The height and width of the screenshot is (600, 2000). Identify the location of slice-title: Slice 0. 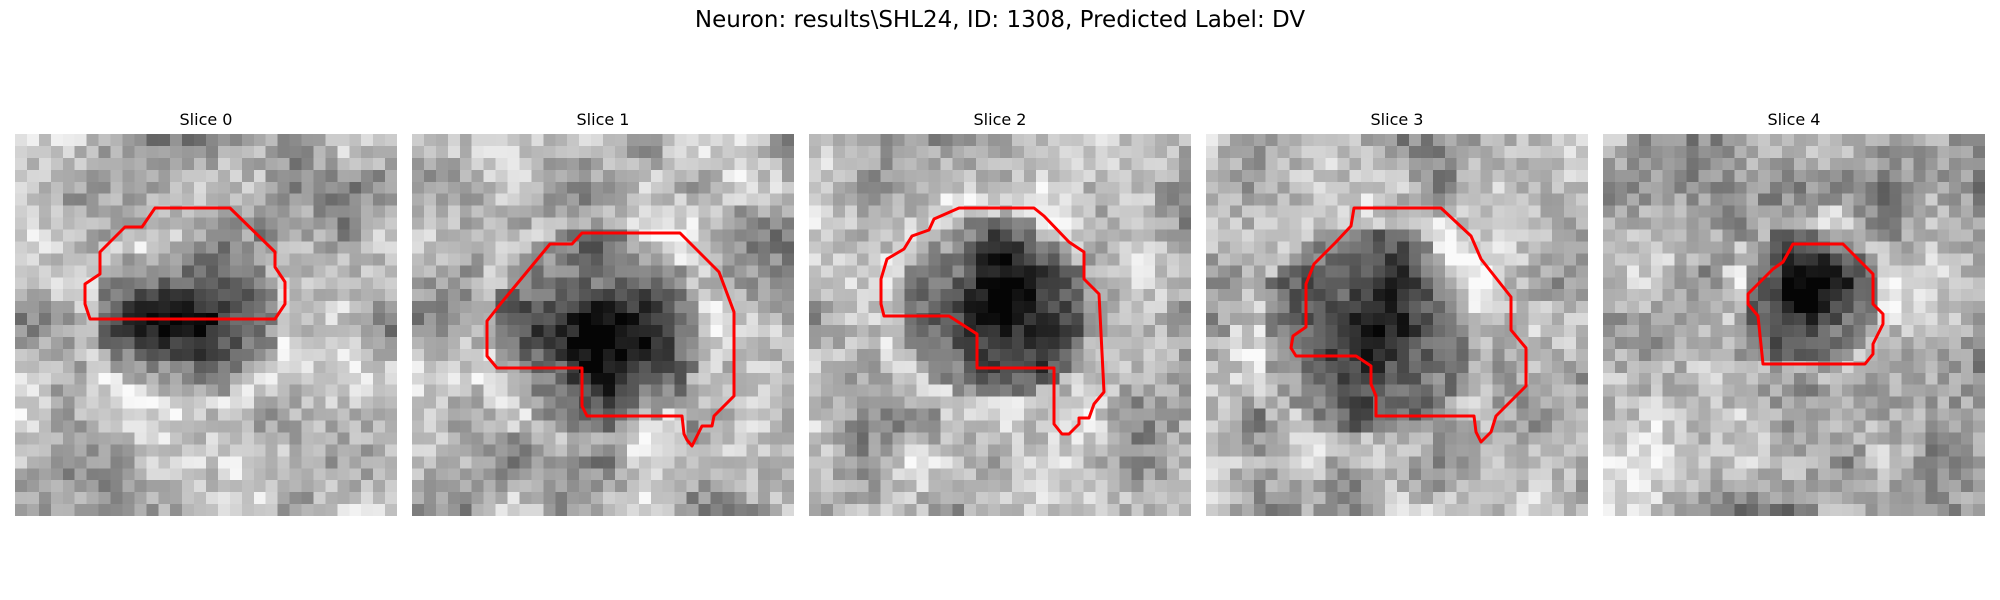
(206, 119).